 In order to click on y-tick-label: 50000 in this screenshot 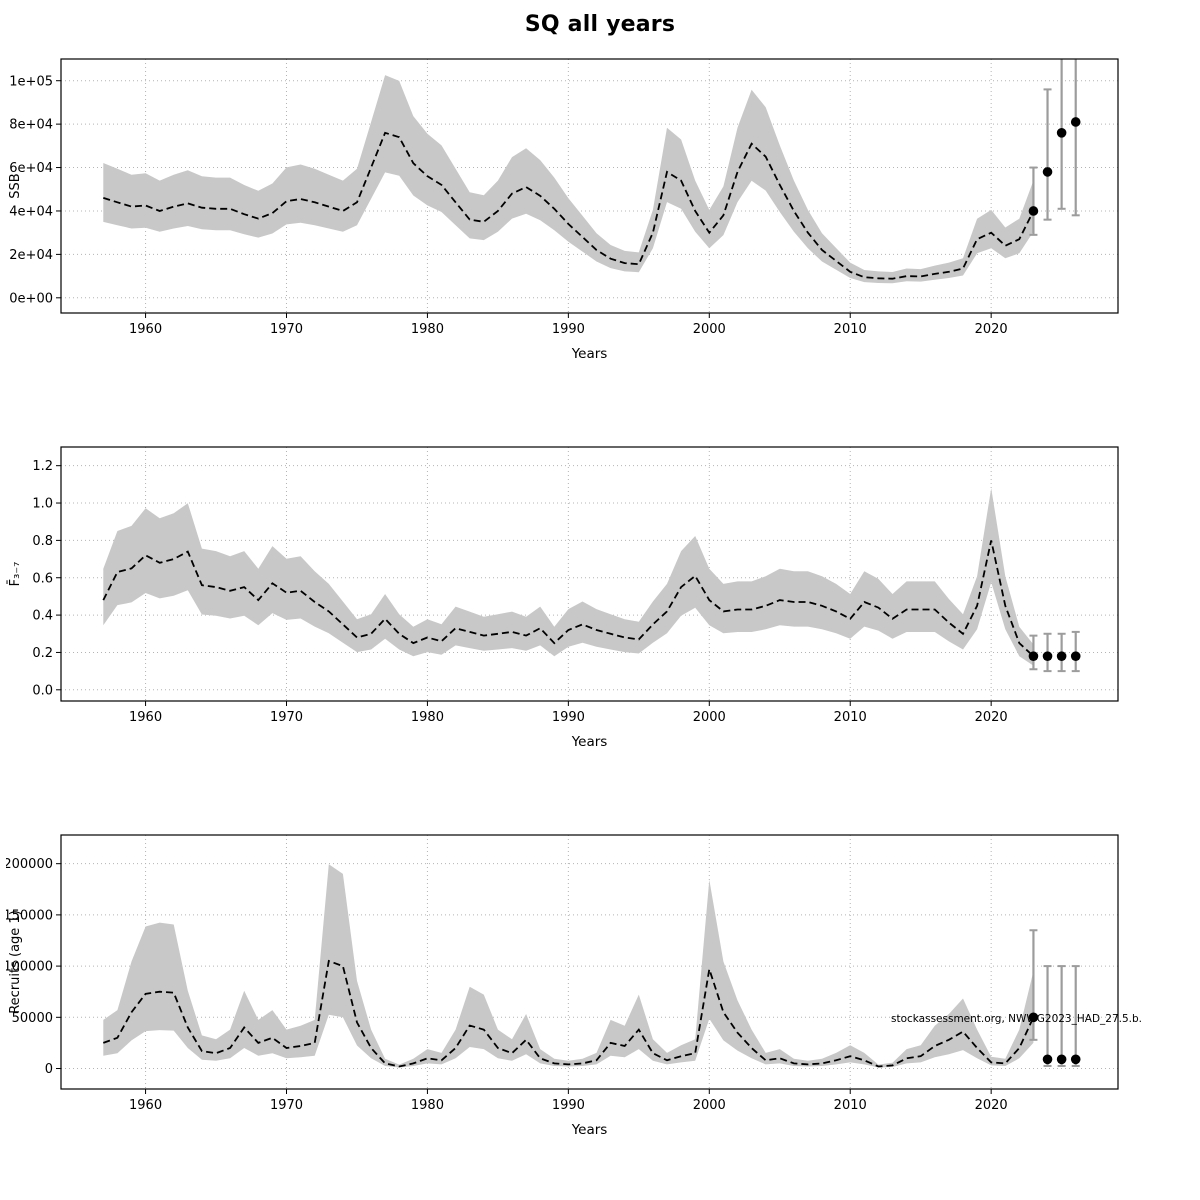, I will do `click(32, 1018)`.